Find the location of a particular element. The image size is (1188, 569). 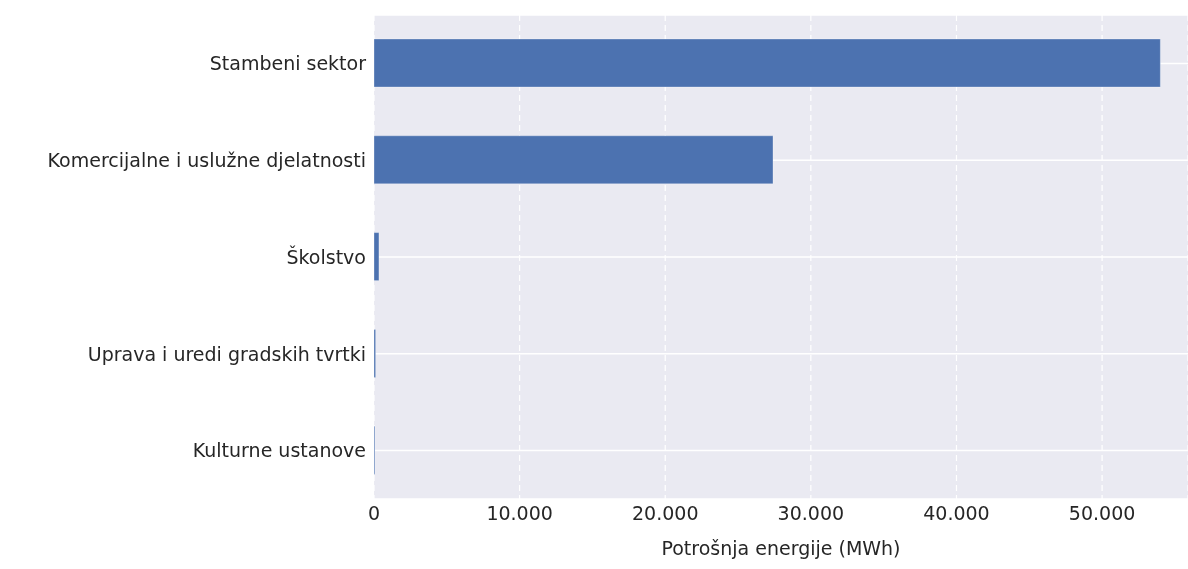

x-tick-label: 50.000 is located at coordinates (1102, 513).